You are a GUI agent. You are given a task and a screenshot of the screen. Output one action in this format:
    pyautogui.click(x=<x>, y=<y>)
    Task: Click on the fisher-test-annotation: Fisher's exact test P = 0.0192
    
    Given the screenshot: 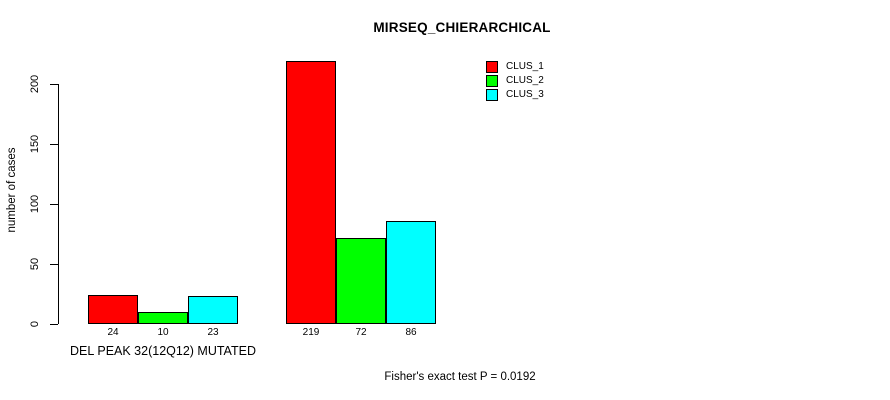 What is the action you would take?
    pyautogui.click(x=460, y=377)
    